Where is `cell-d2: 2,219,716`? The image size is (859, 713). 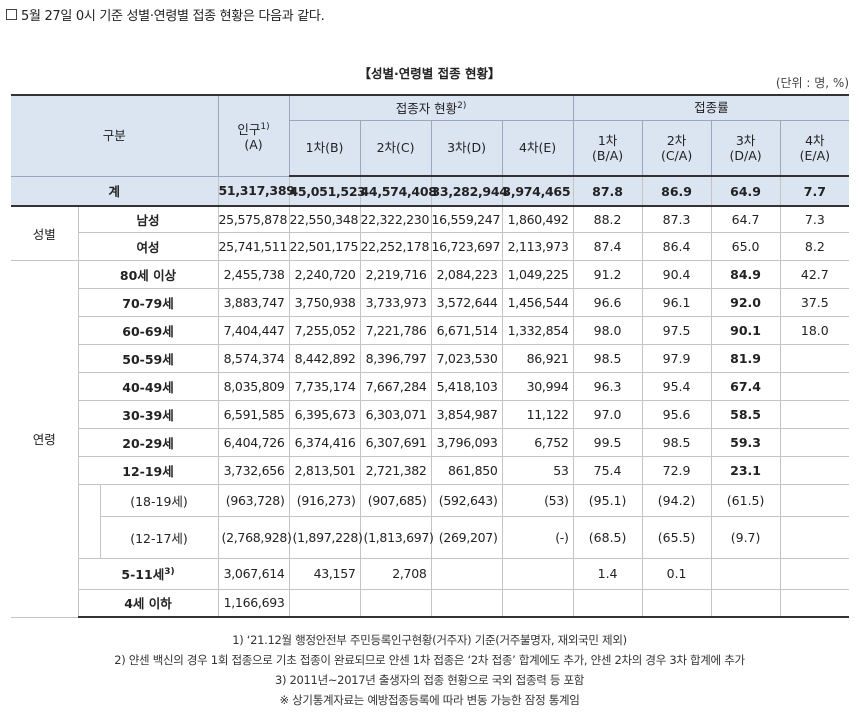
cell-d2: 2,219,716 is located at coordinates (395, 274).